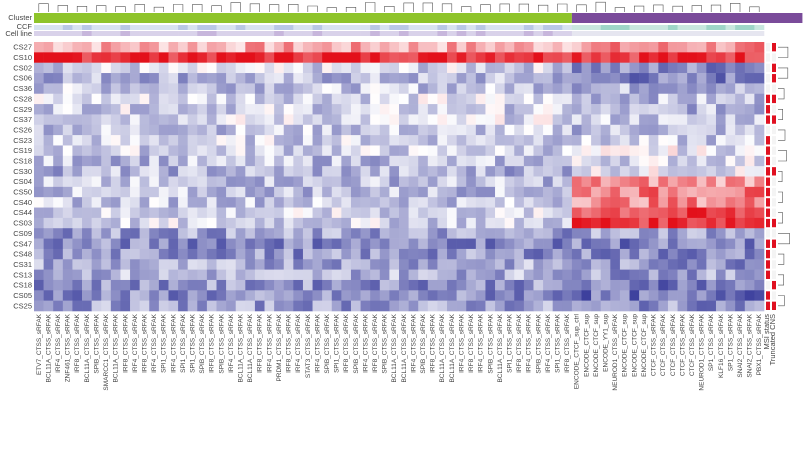 Image resolution: width=808 pixels, height=455 pixels. Describe the element at coordinates (682, 344) in the screenshot. I see `column-label: CTCF_CTSS_sRFAK` at that location.